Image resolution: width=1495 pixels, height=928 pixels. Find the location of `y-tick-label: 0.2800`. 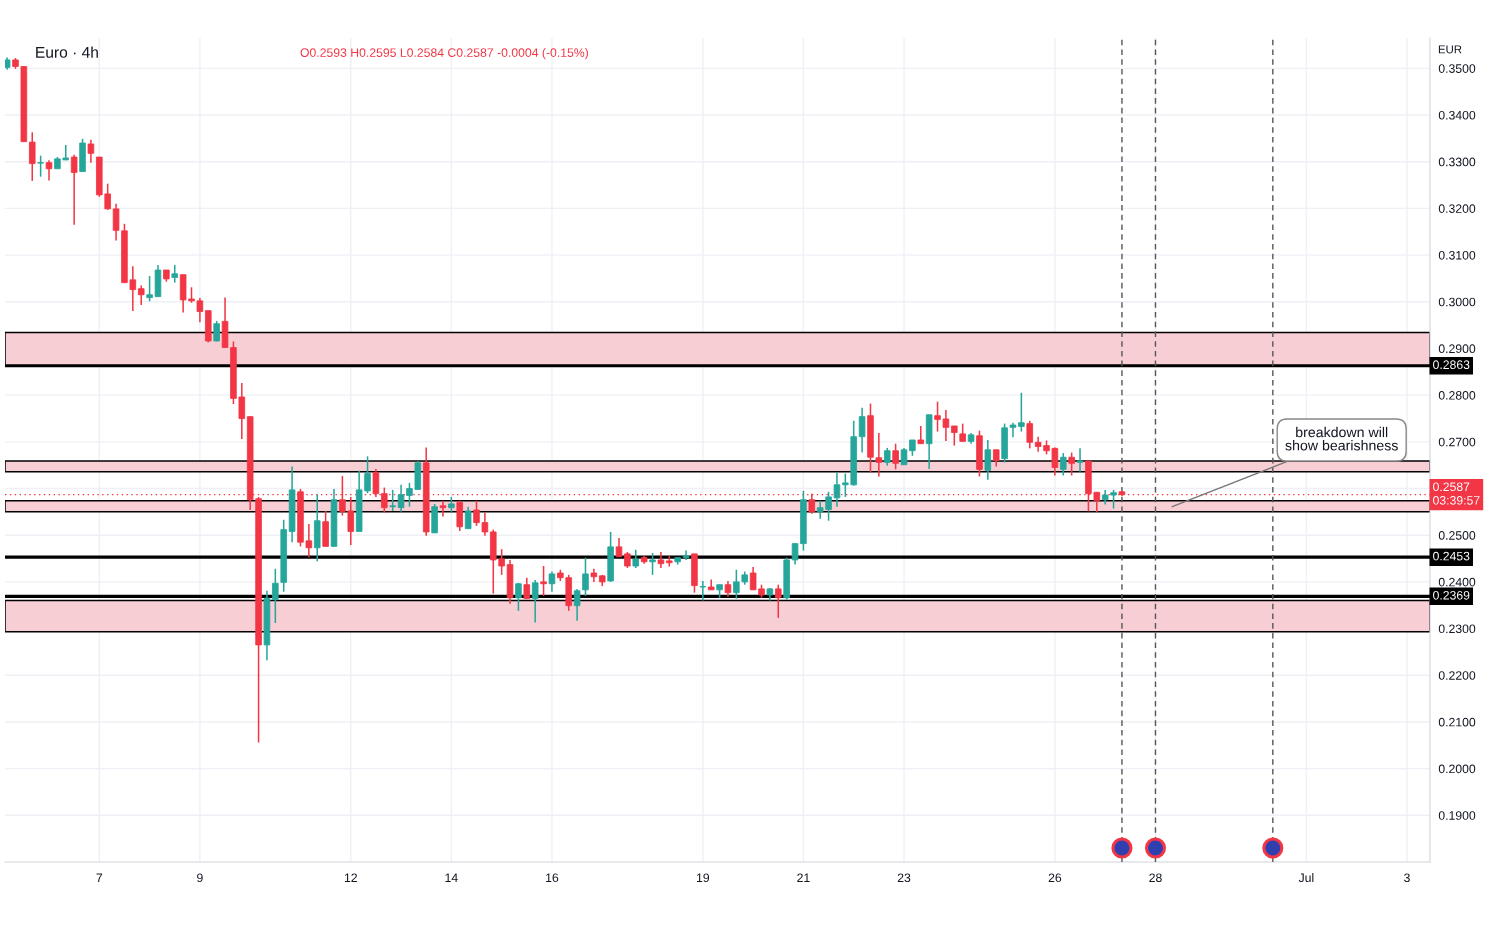

y-tick-label: 0.2800 is located at coordinates (1457, 395).